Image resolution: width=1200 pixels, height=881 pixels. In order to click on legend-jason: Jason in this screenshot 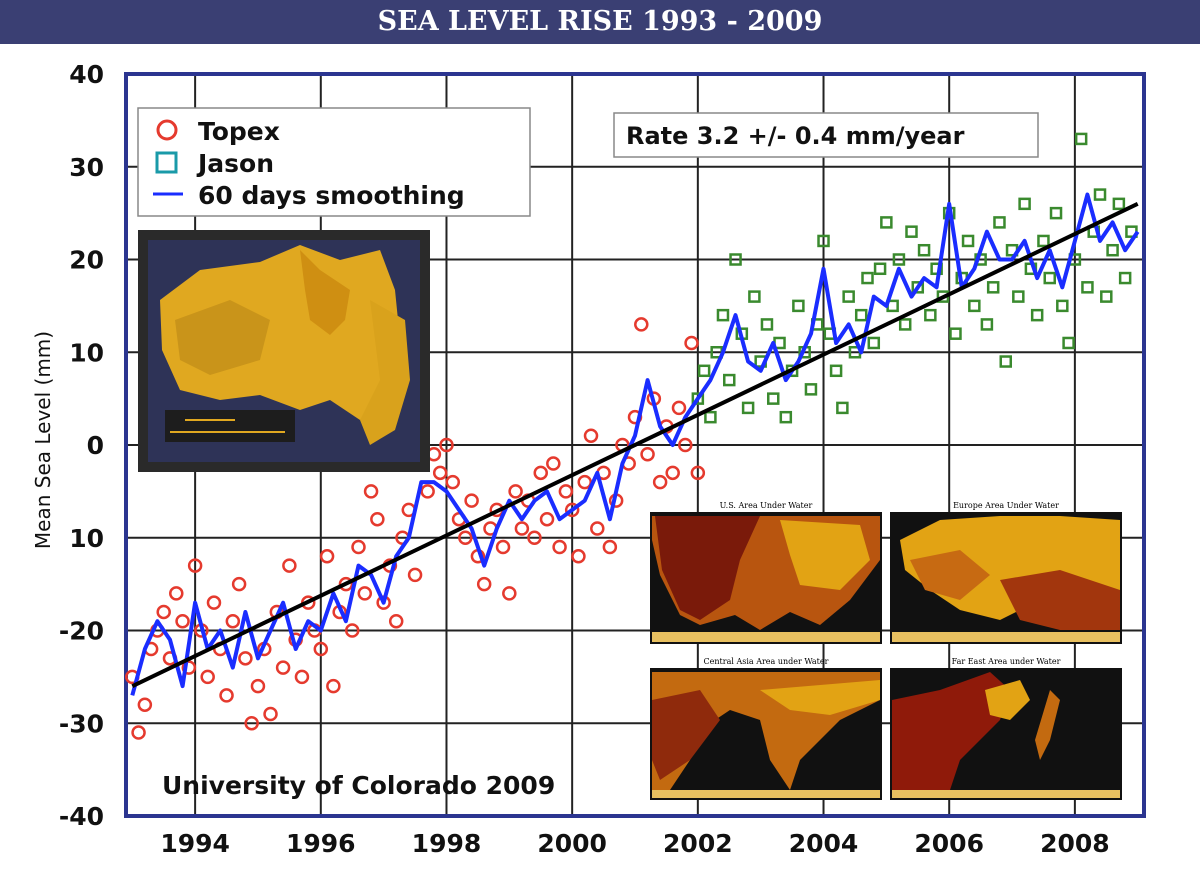, I will do `click(235, 163)`.